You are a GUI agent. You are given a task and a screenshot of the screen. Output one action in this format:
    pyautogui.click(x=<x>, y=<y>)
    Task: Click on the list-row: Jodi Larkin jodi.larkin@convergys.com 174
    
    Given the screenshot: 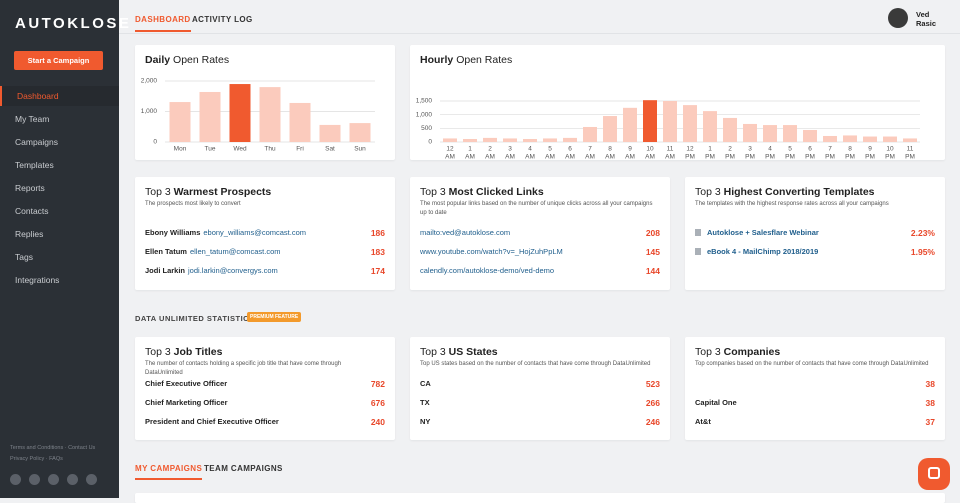 What is the action you would take?
    pyautogui.click(x=265, y=270)
    